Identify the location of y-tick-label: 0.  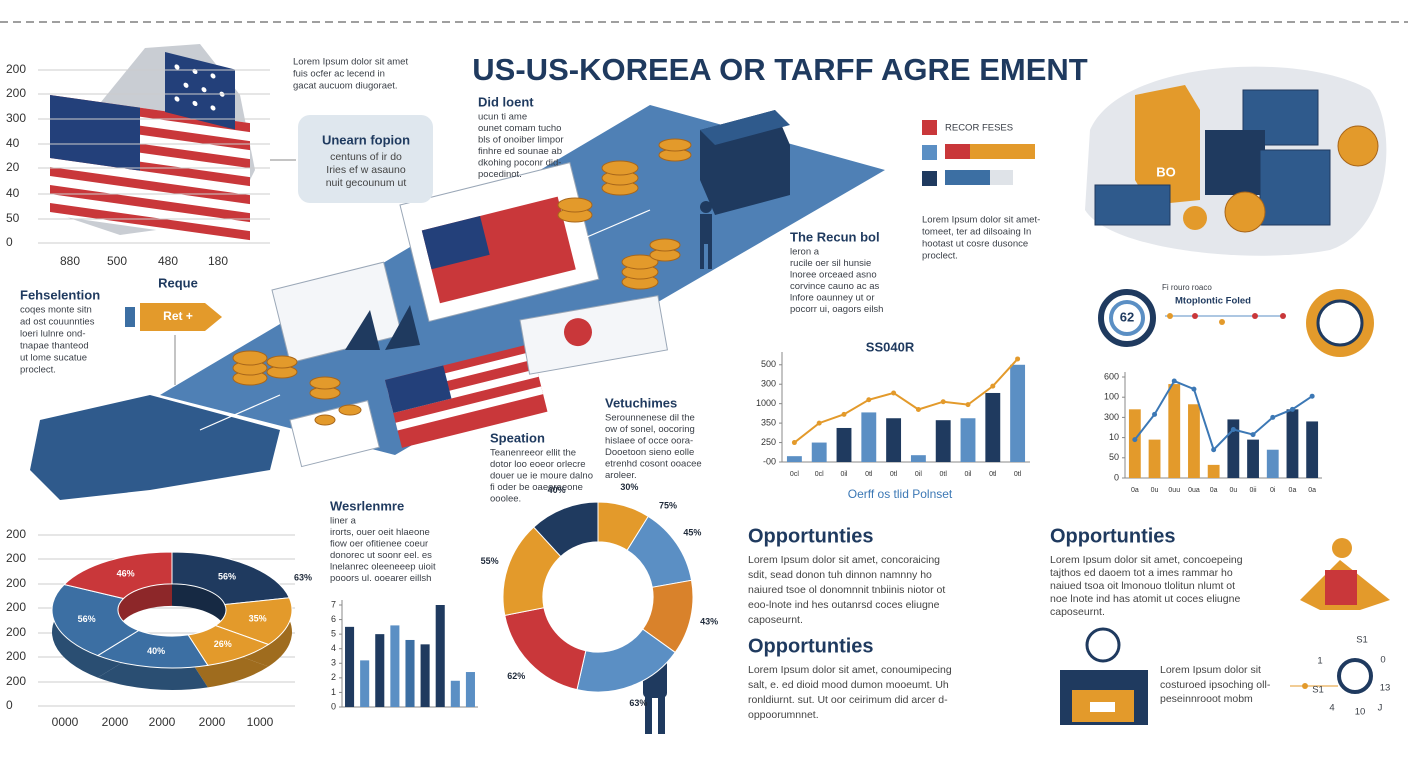
(1116, 477).